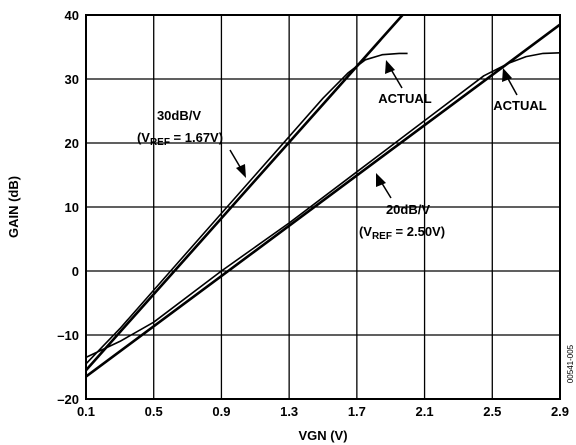  Describe the element at coordinates (408, 209) in the screenshot. I see `annotation-20dbv-line1: 20dB/V` at that location.